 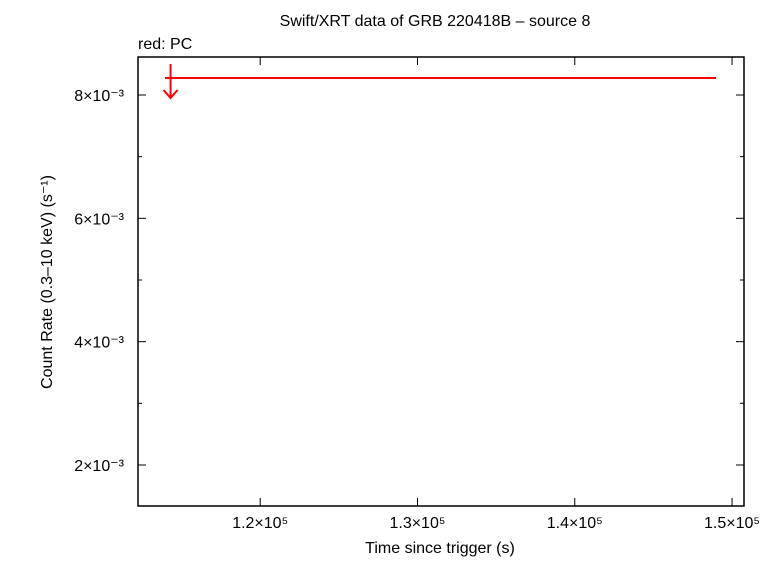 What do you see at coordinates (440, 548) in the screenshot?
I see `x-axis-label: Time since trigger (s)` at bounding box center [440, 548].